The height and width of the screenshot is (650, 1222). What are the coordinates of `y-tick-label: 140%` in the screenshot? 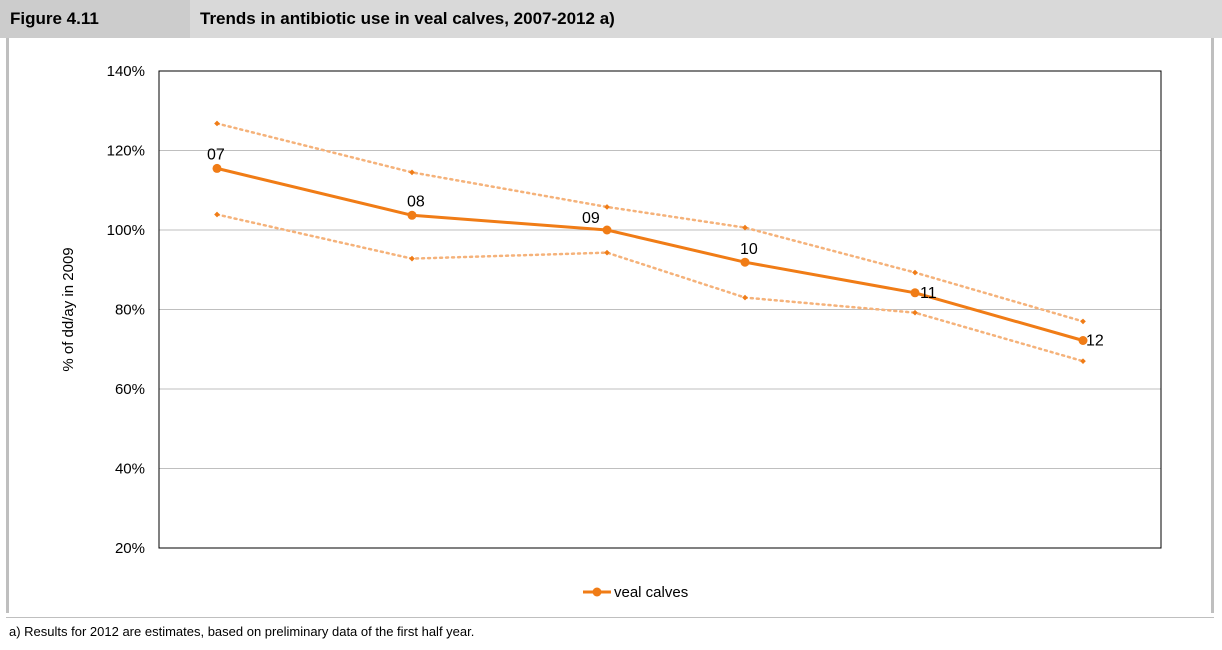 It's located at (126, 71).